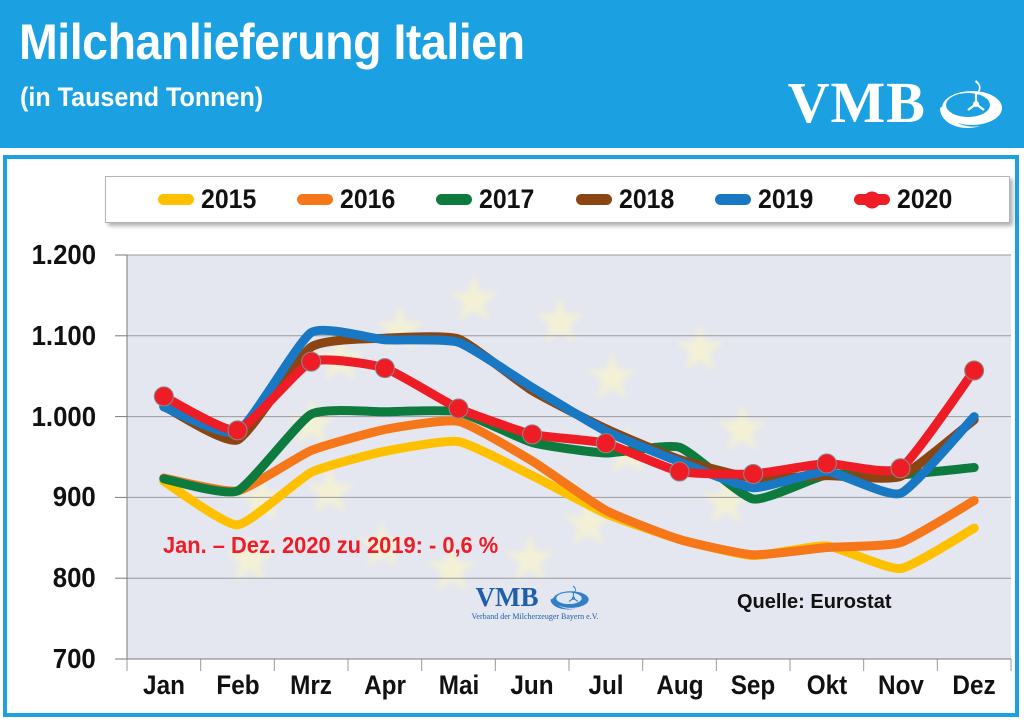  I want to click on legend-swatch-2017, so click(454, 199).